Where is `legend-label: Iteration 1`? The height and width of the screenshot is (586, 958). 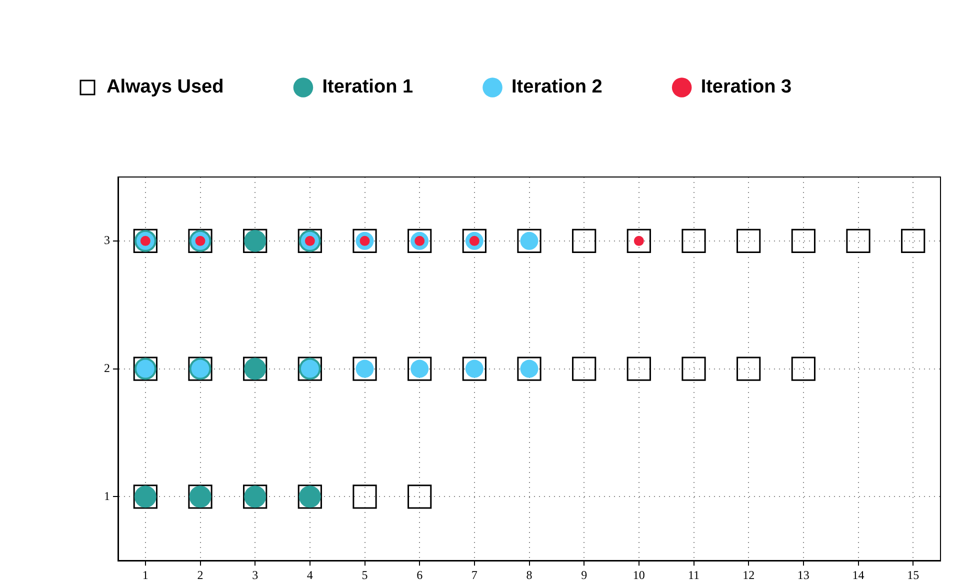
legend-label: Iteration 1 is located at coordinates (368, 87).